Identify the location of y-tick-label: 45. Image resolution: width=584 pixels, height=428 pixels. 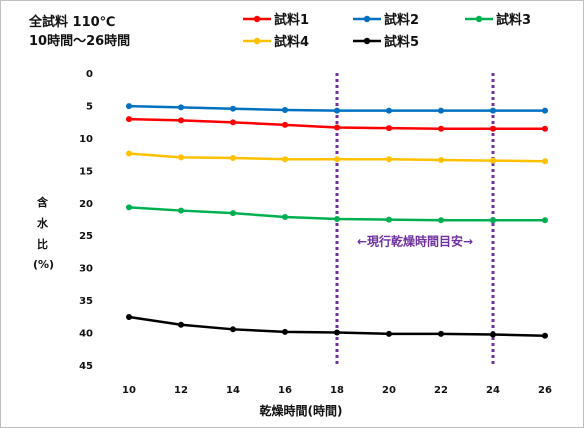
(86, 366).